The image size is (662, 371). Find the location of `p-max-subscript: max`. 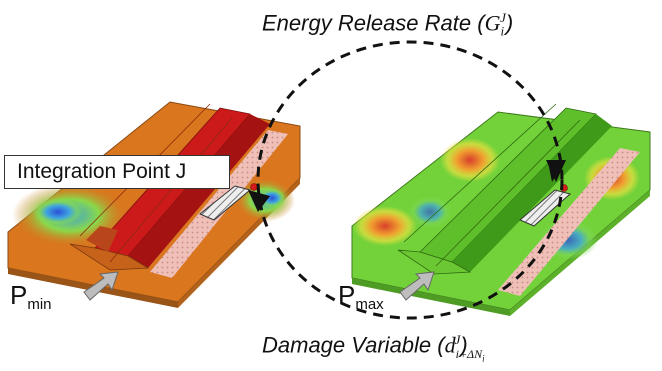

p-max-subscript: max is located at coordinates (369, 304).